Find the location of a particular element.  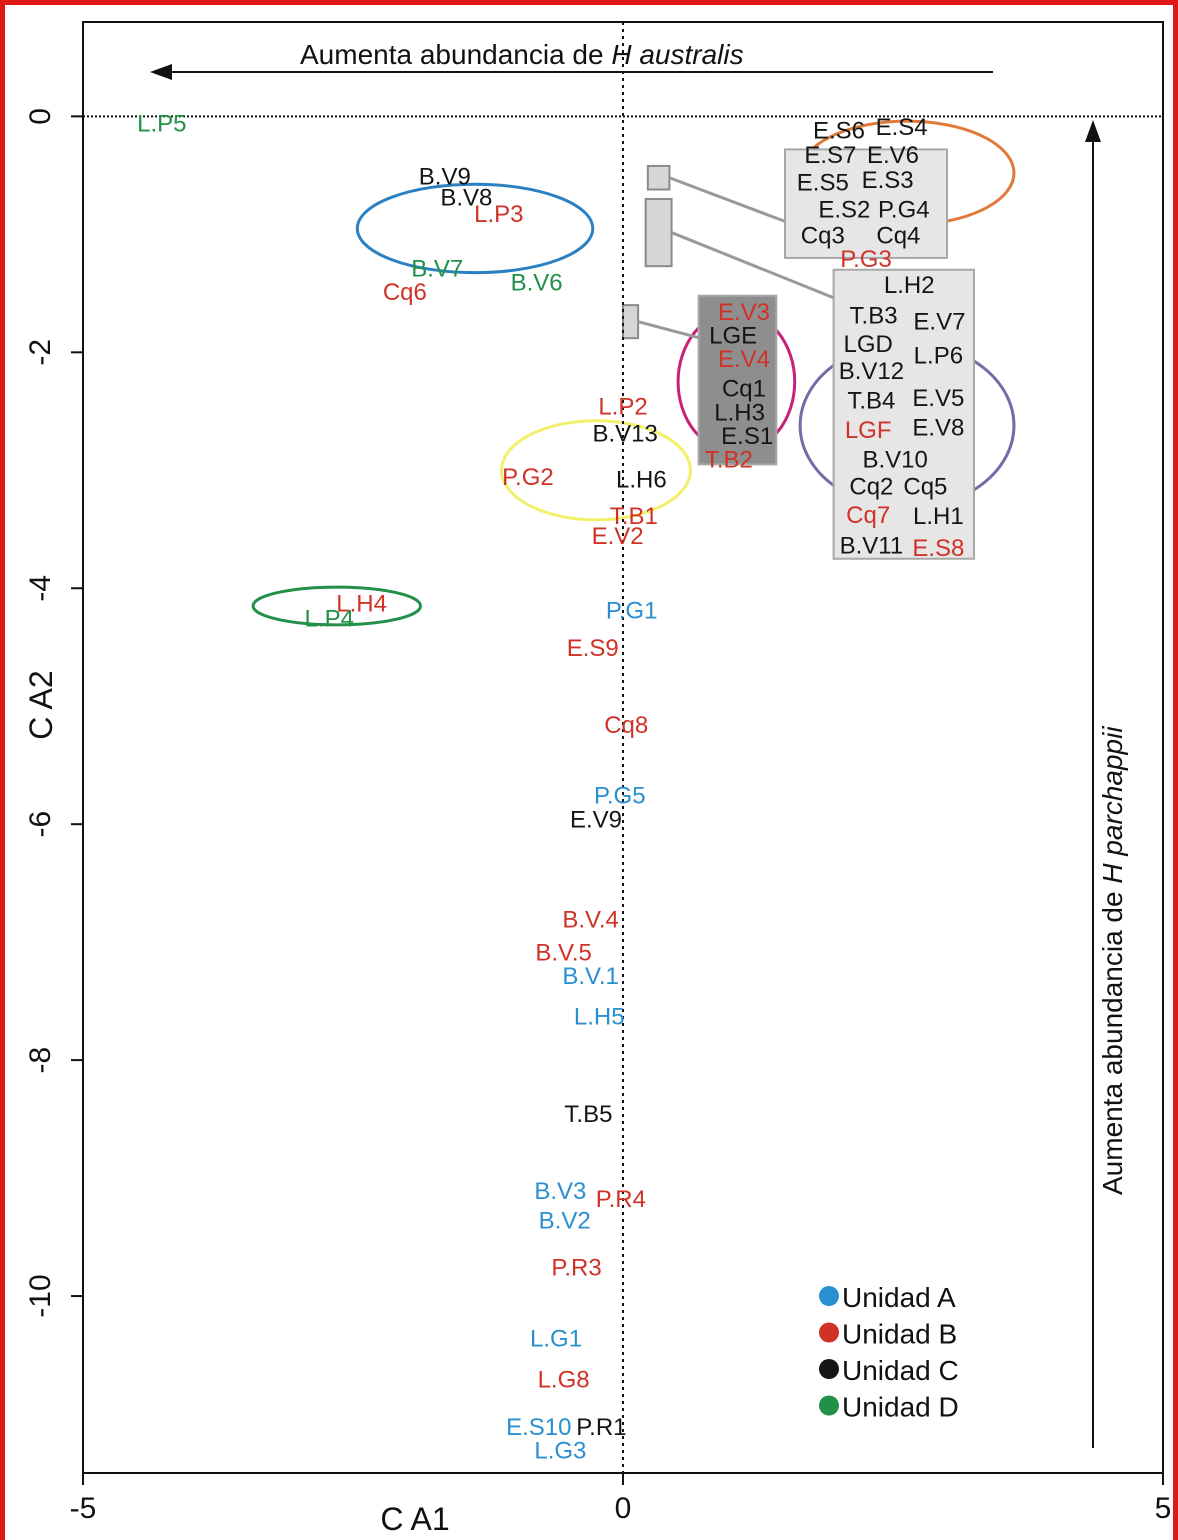

x-axis-title: C A1 is located at coordinates (414, 1519).